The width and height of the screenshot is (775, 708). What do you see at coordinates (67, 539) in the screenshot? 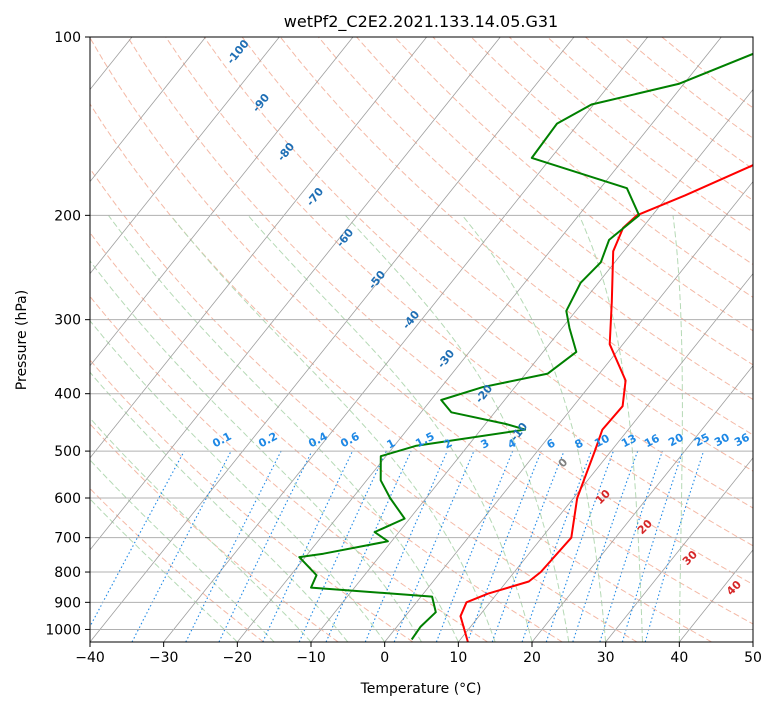
I see `y-tick-label: 700` at bounding box center [67, 539].